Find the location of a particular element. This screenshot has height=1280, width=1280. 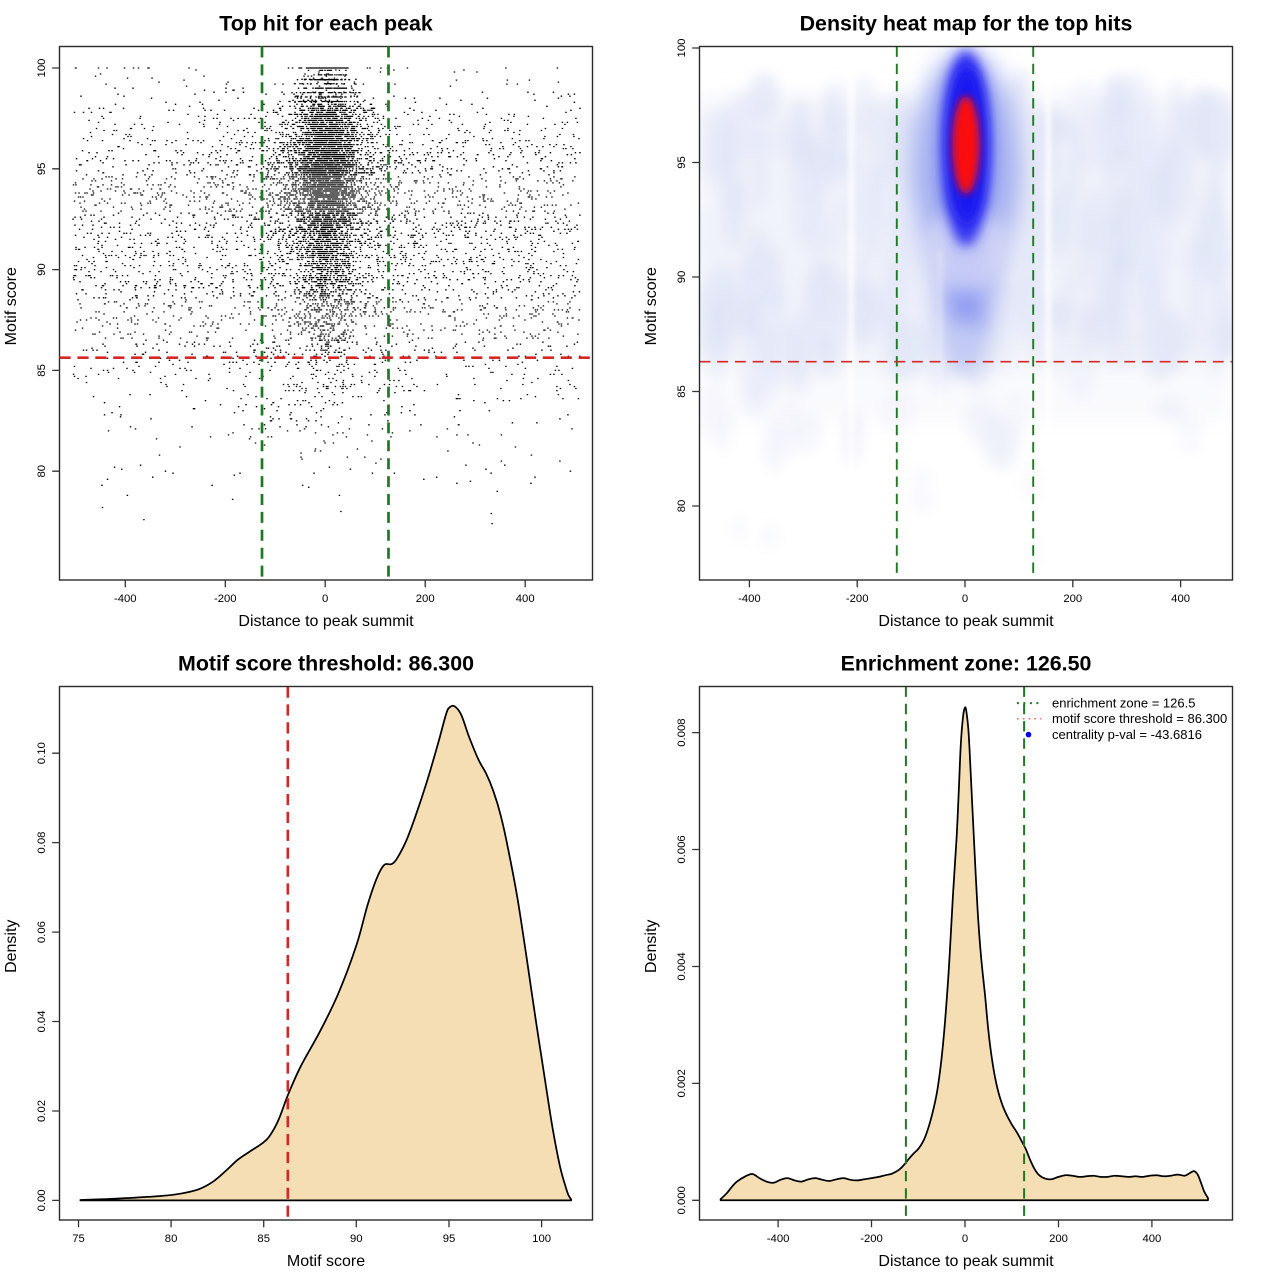

svg-text: 0.10 is located at coordinates (42, 753).